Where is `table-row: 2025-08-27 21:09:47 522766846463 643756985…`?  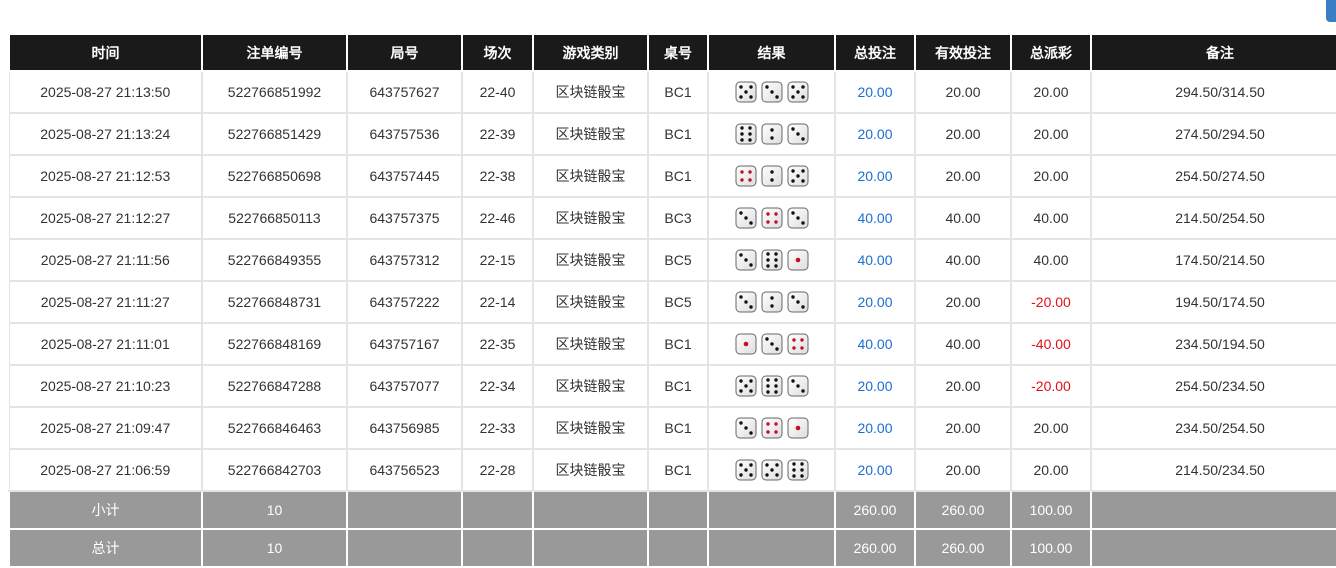
table-row: 2025-08-27 21:09:47 522766846463 643756985… is located at coordinates (672, 428).